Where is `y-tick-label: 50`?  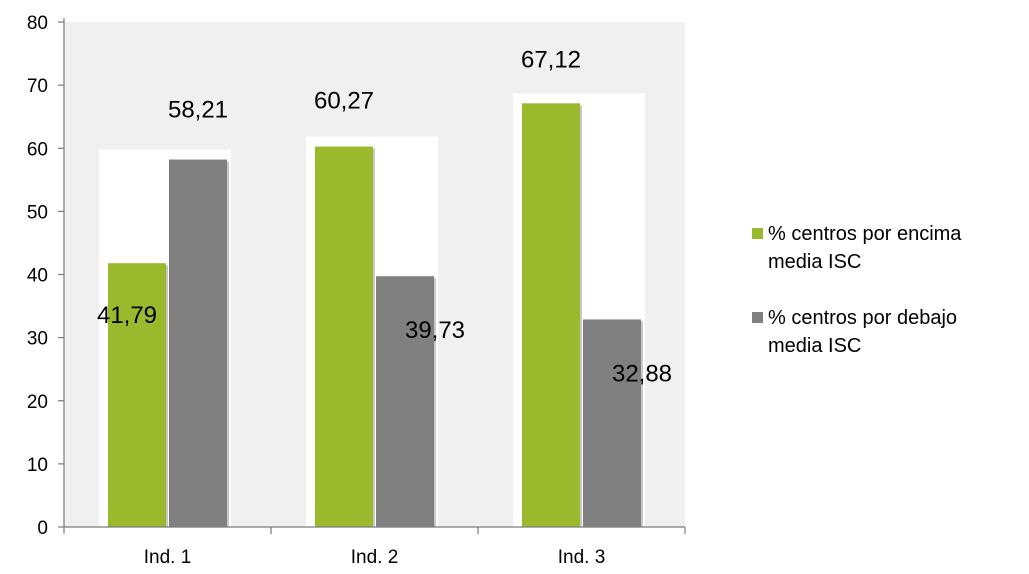 y-tick-label: 50 is located at coordinates (37, 212).